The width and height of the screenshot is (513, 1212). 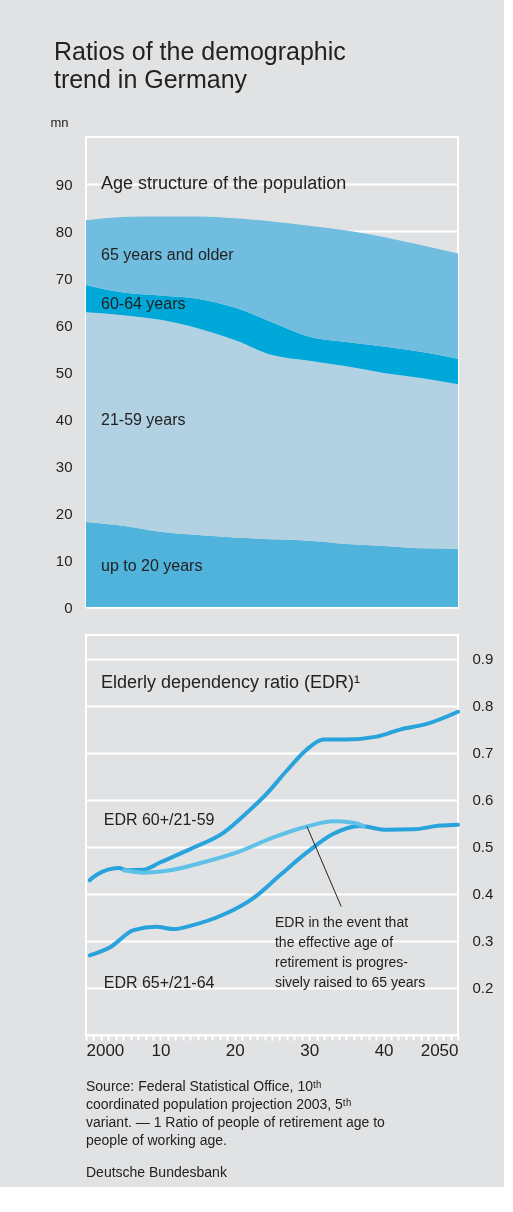 I want to click on y-tick-label: 10, so click(x=64, y=560).